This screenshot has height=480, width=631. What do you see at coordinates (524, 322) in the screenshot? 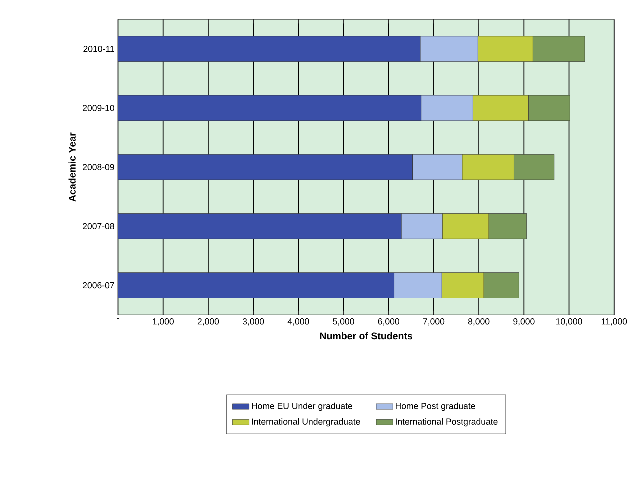
I see `x-tick-label: 9,000` at bounding box center [524, 322].